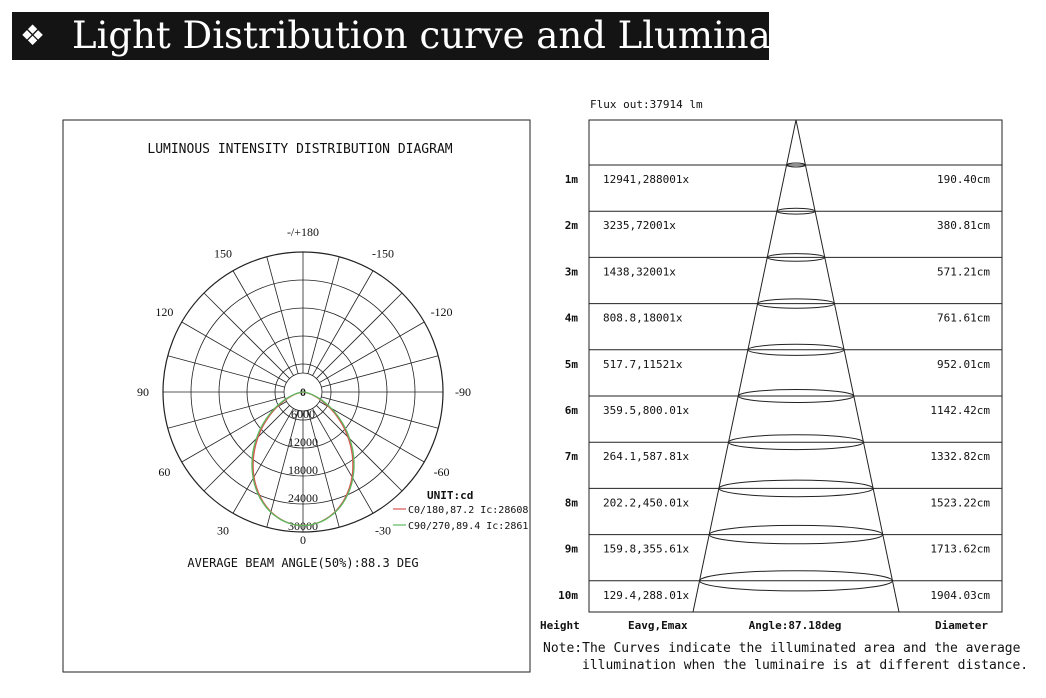 The image size is (1046, 698). What do you see at coordinates (643, 318) in the screenshot?
I see `row-illuminance-value: 808.8,18001x` at bounding box center [643, 318].